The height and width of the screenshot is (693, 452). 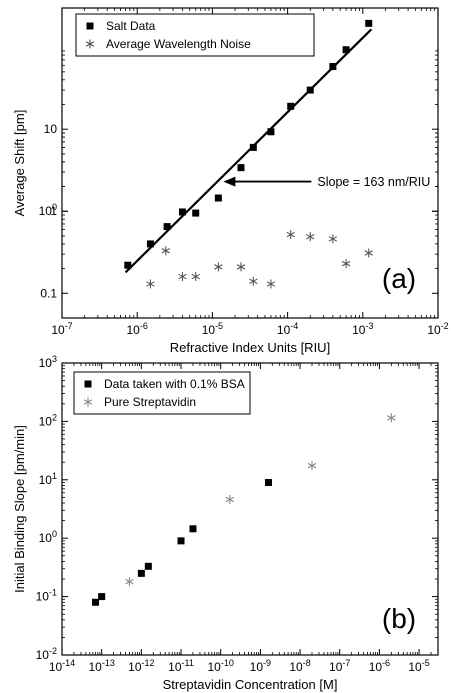 I want to click on legend-label: Data taken with 0.1% BSA, so click(x=174, y=384).